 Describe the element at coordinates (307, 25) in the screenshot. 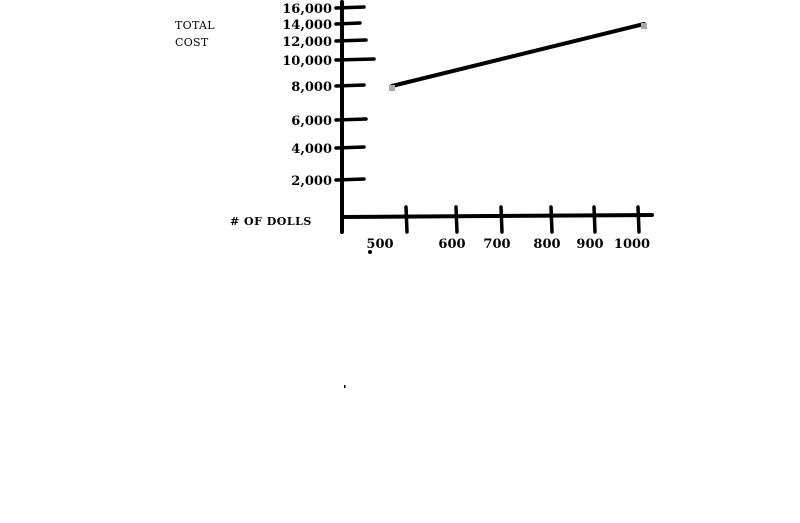

I see `y-tick-label-1: 14,000` at that location.